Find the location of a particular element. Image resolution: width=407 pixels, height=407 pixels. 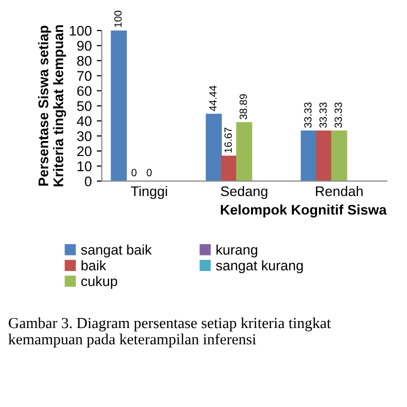

y-tick-label: 40 is located at coordinates (84, 121).